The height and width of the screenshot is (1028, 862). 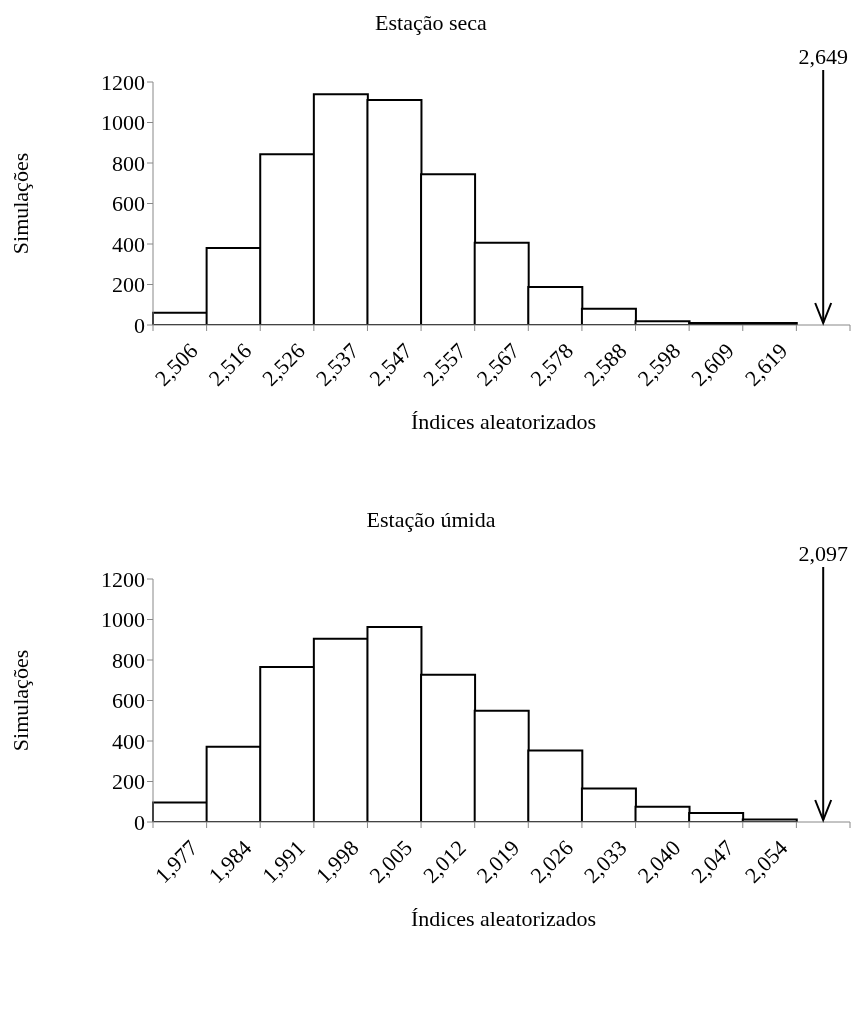 What do you see at coordinates (431, 519) in the screenshot?
I see `chart-title: Estação úmida` at bounding box center [431, 519].